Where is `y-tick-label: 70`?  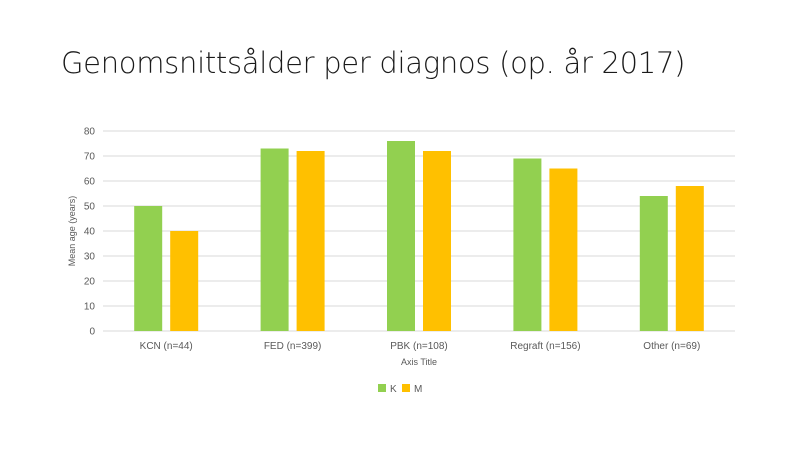
y-tick-label: 70 is located at coordinates (90, 157).